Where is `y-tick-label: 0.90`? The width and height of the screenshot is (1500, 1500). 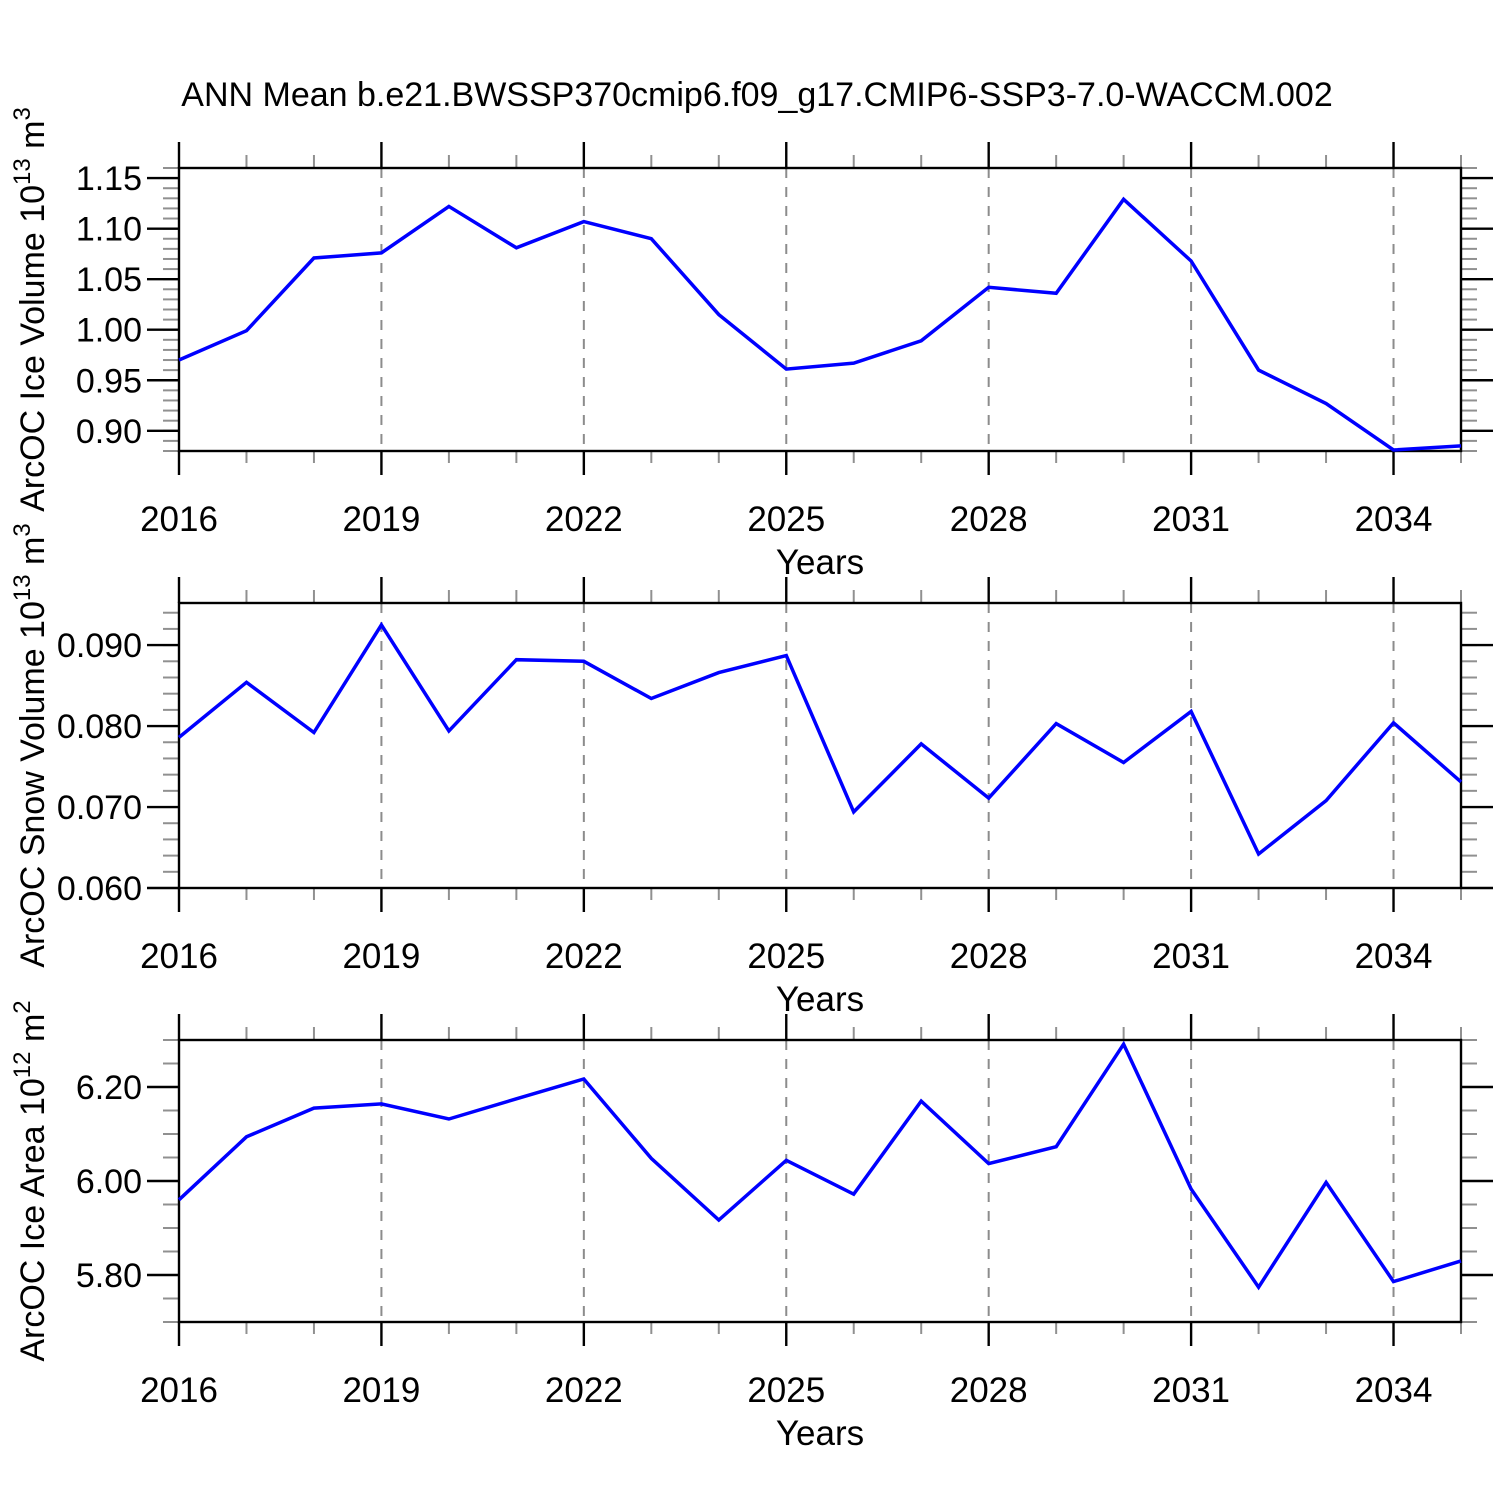
y-tick-label: 0.90 is located at coordinates (109, 432).